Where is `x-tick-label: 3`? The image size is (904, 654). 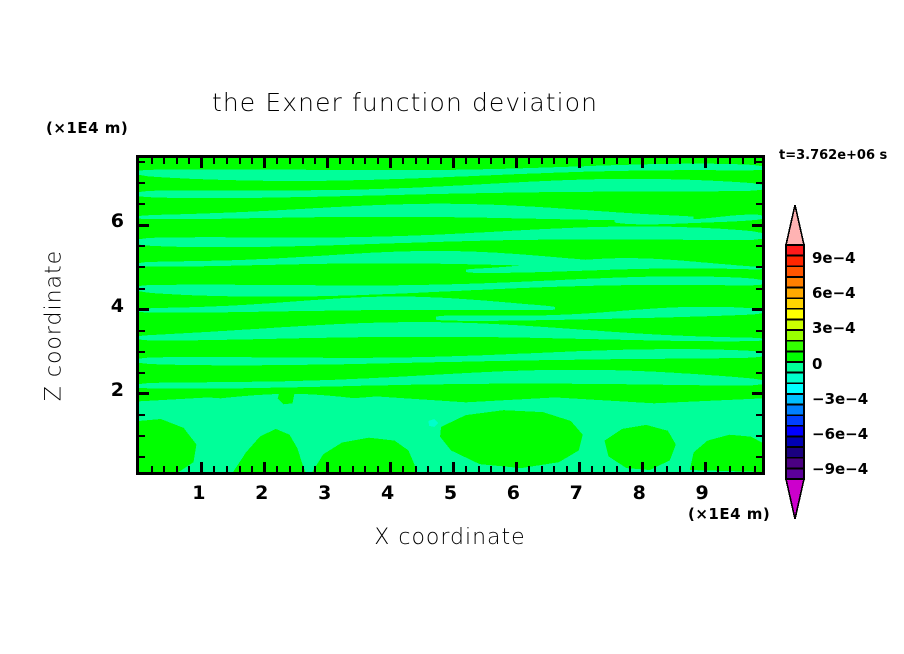 x-tick-label: 3 is located at coordinates (325, 493).